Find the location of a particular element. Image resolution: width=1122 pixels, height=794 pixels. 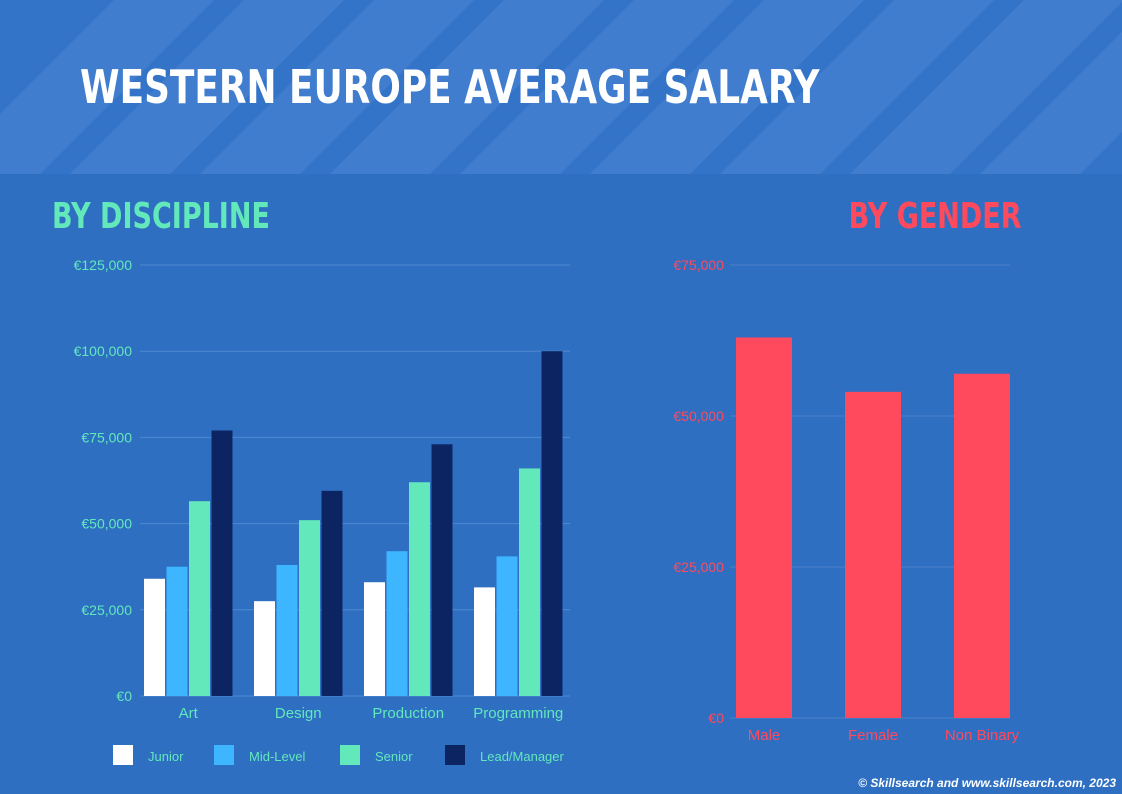

bar-female is located at coordinates (873, 554).